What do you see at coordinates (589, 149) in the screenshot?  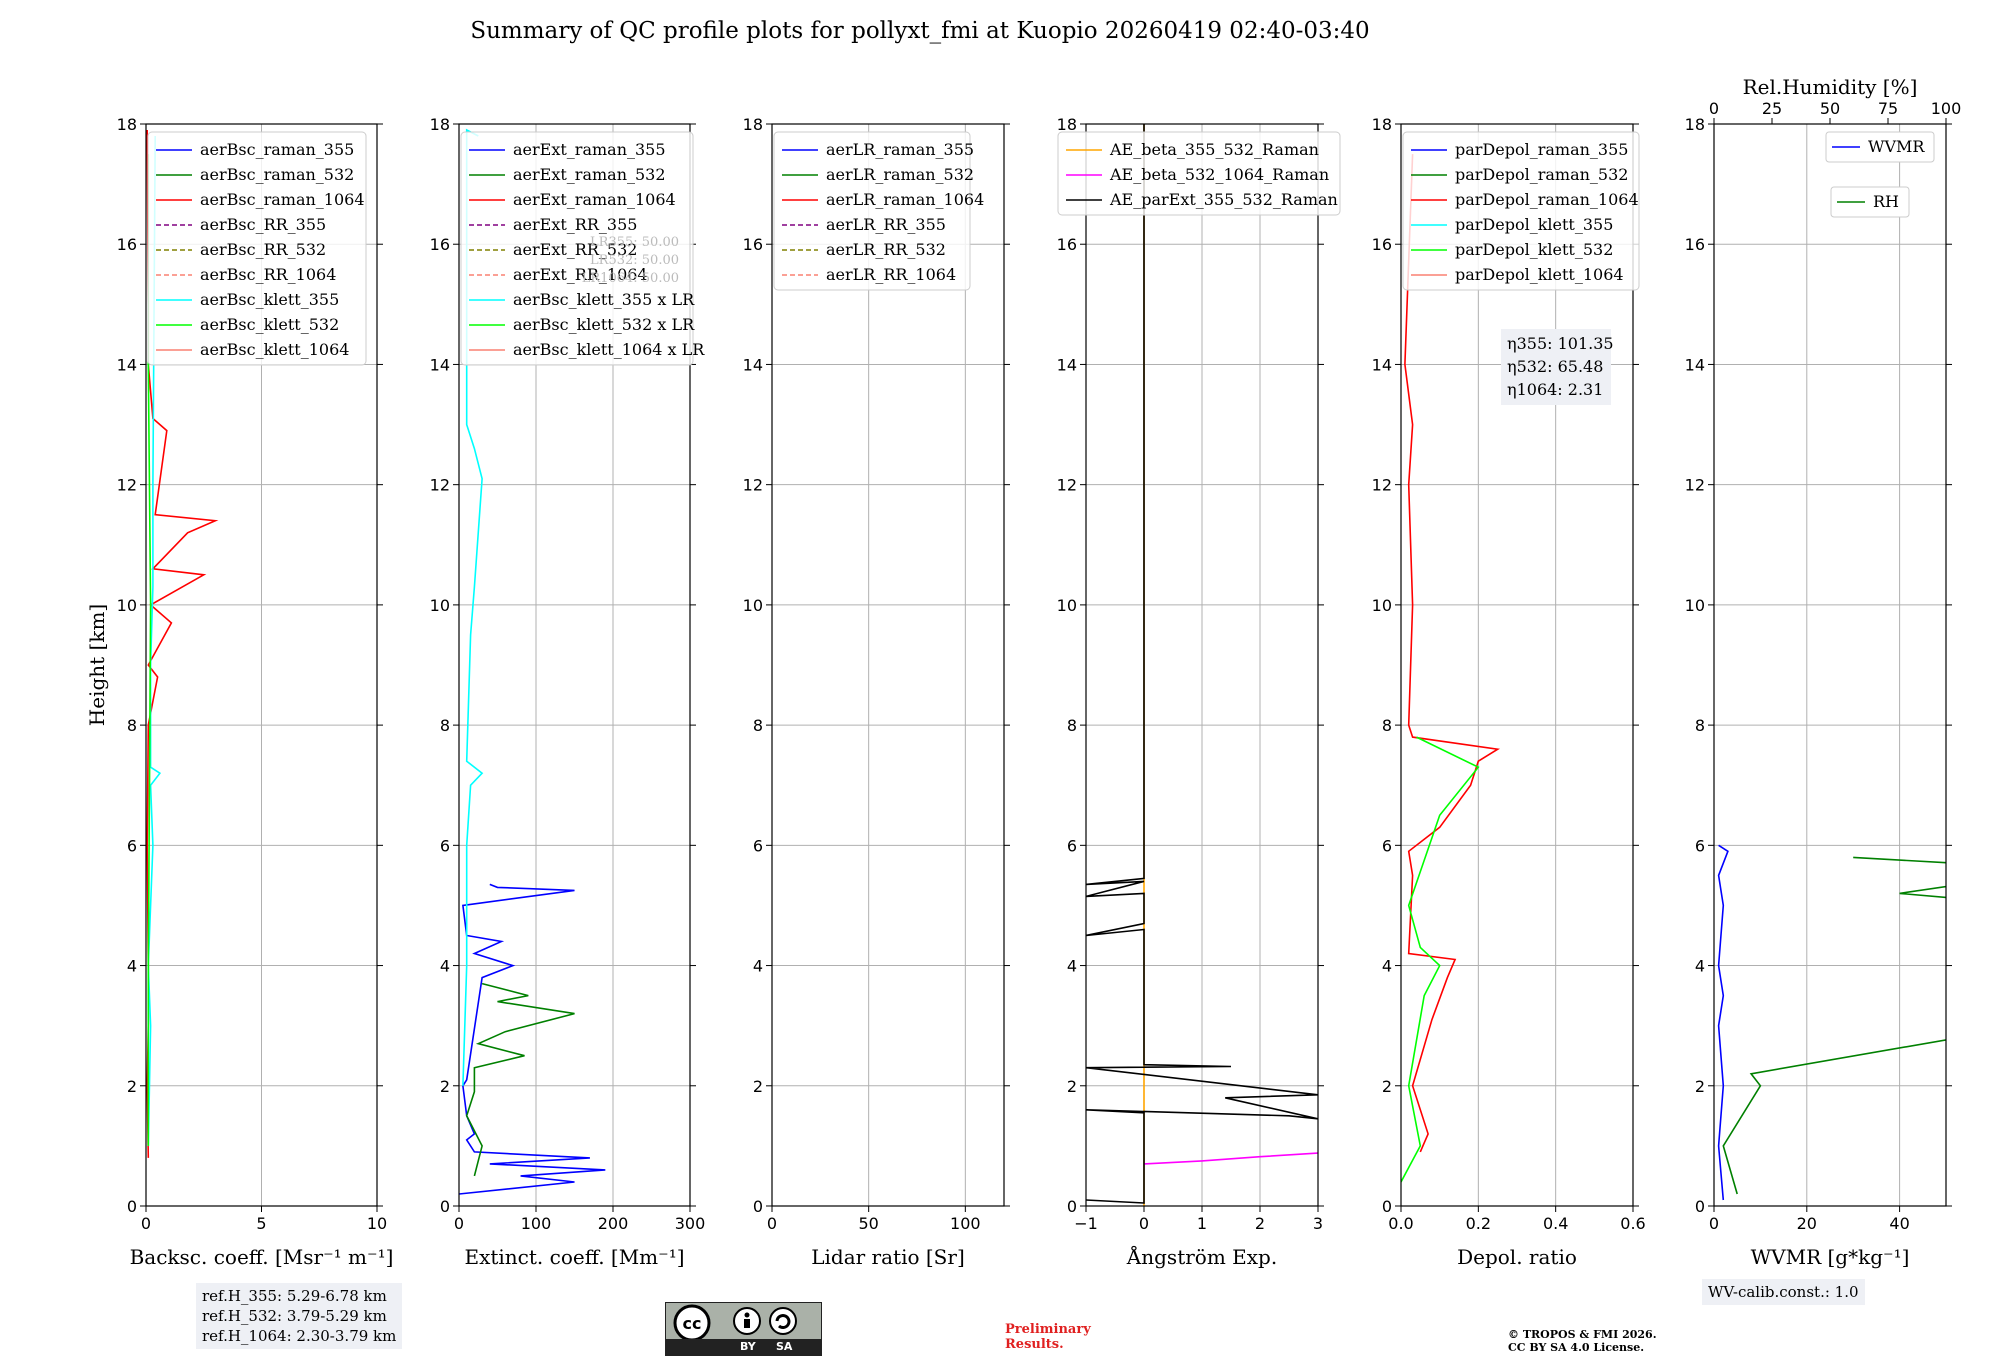 I see `legend-label: aerExt_raman_355` at bounding box center [589, 149].